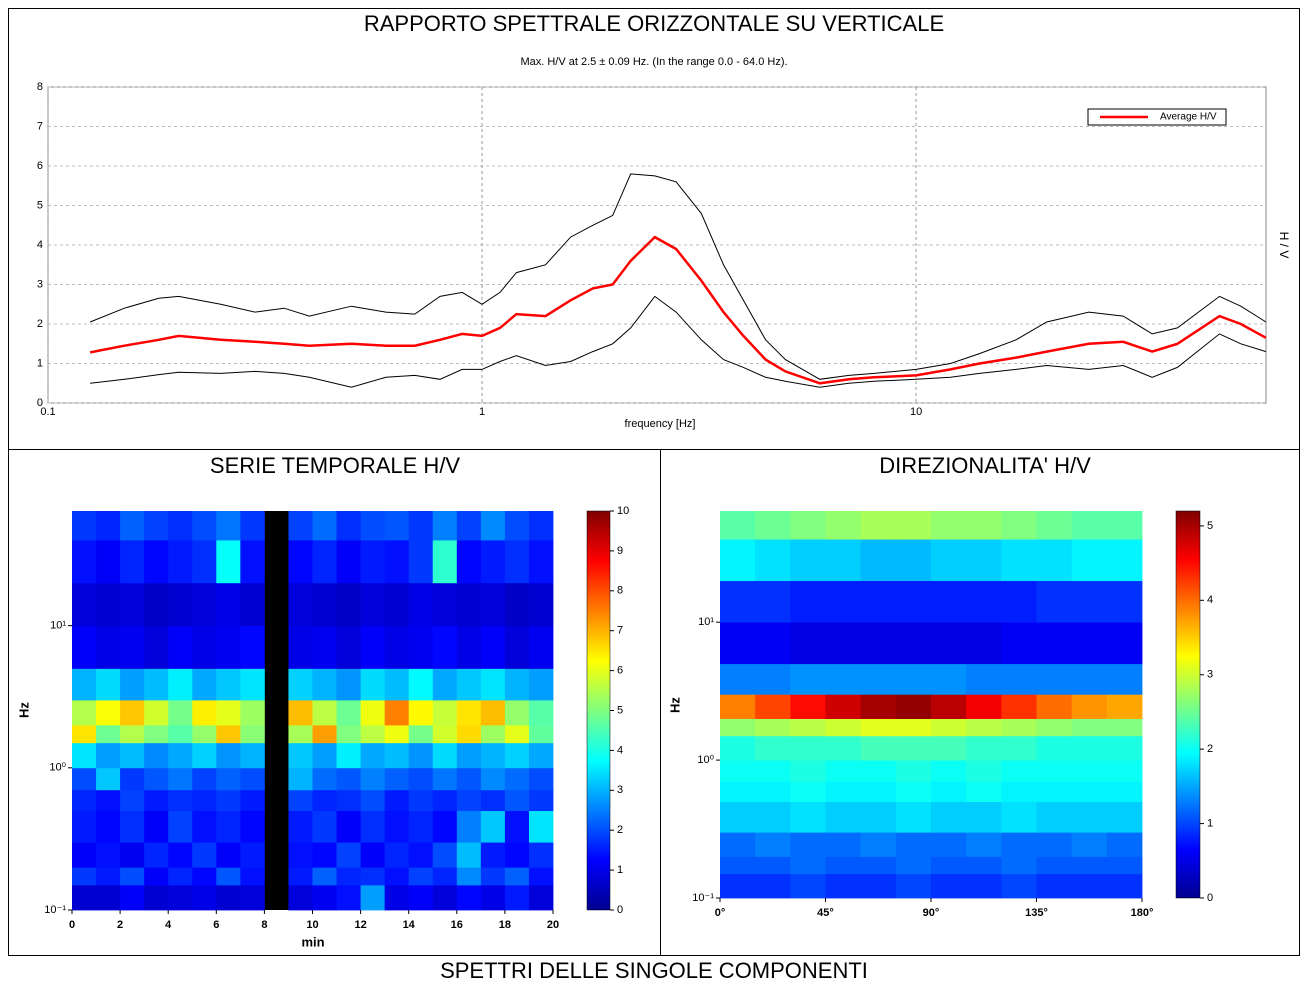 This screenshot has width=1308, height=990. I want to click on colorbar-tick-label: 2, so click(620, 830).